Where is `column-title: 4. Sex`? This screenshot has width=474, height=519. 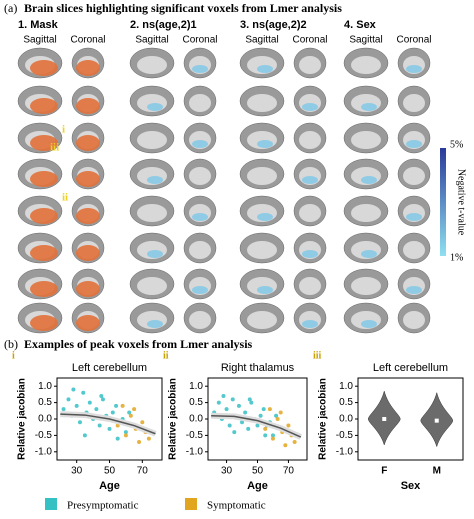
column-title: 4. Sex is located at coordinates (360, 25).